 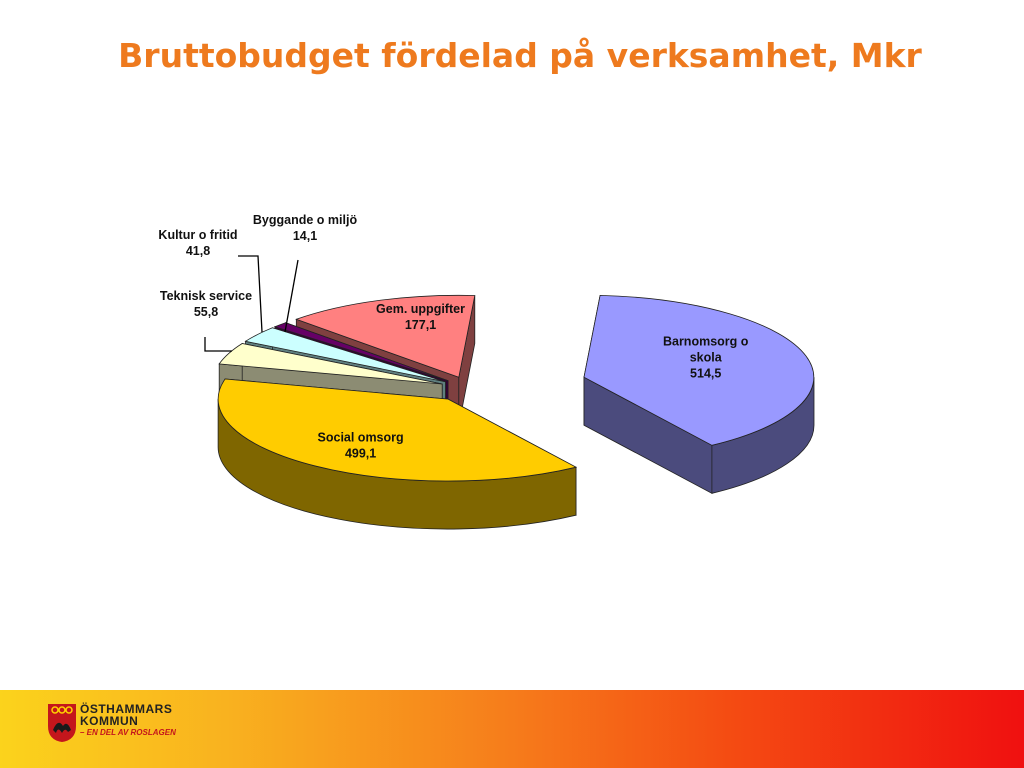 I want to click on slice-value-label-2: 55,8, so click(x=206, y=312).